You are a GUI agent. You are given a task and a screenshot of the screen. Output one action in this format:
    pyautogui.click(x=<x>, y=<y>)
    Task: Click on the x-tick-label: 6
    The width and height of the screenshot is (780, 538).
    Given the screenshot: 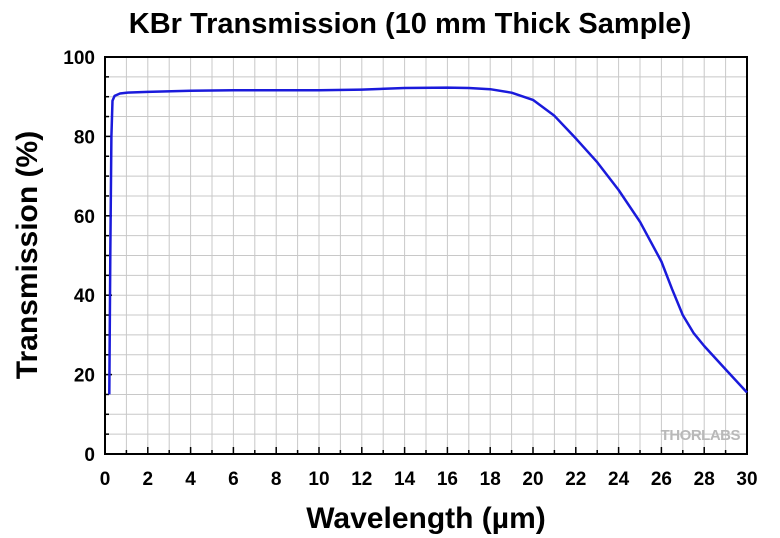 What is the action you would take?
    pyautogui.click(x=233, y=479)
    